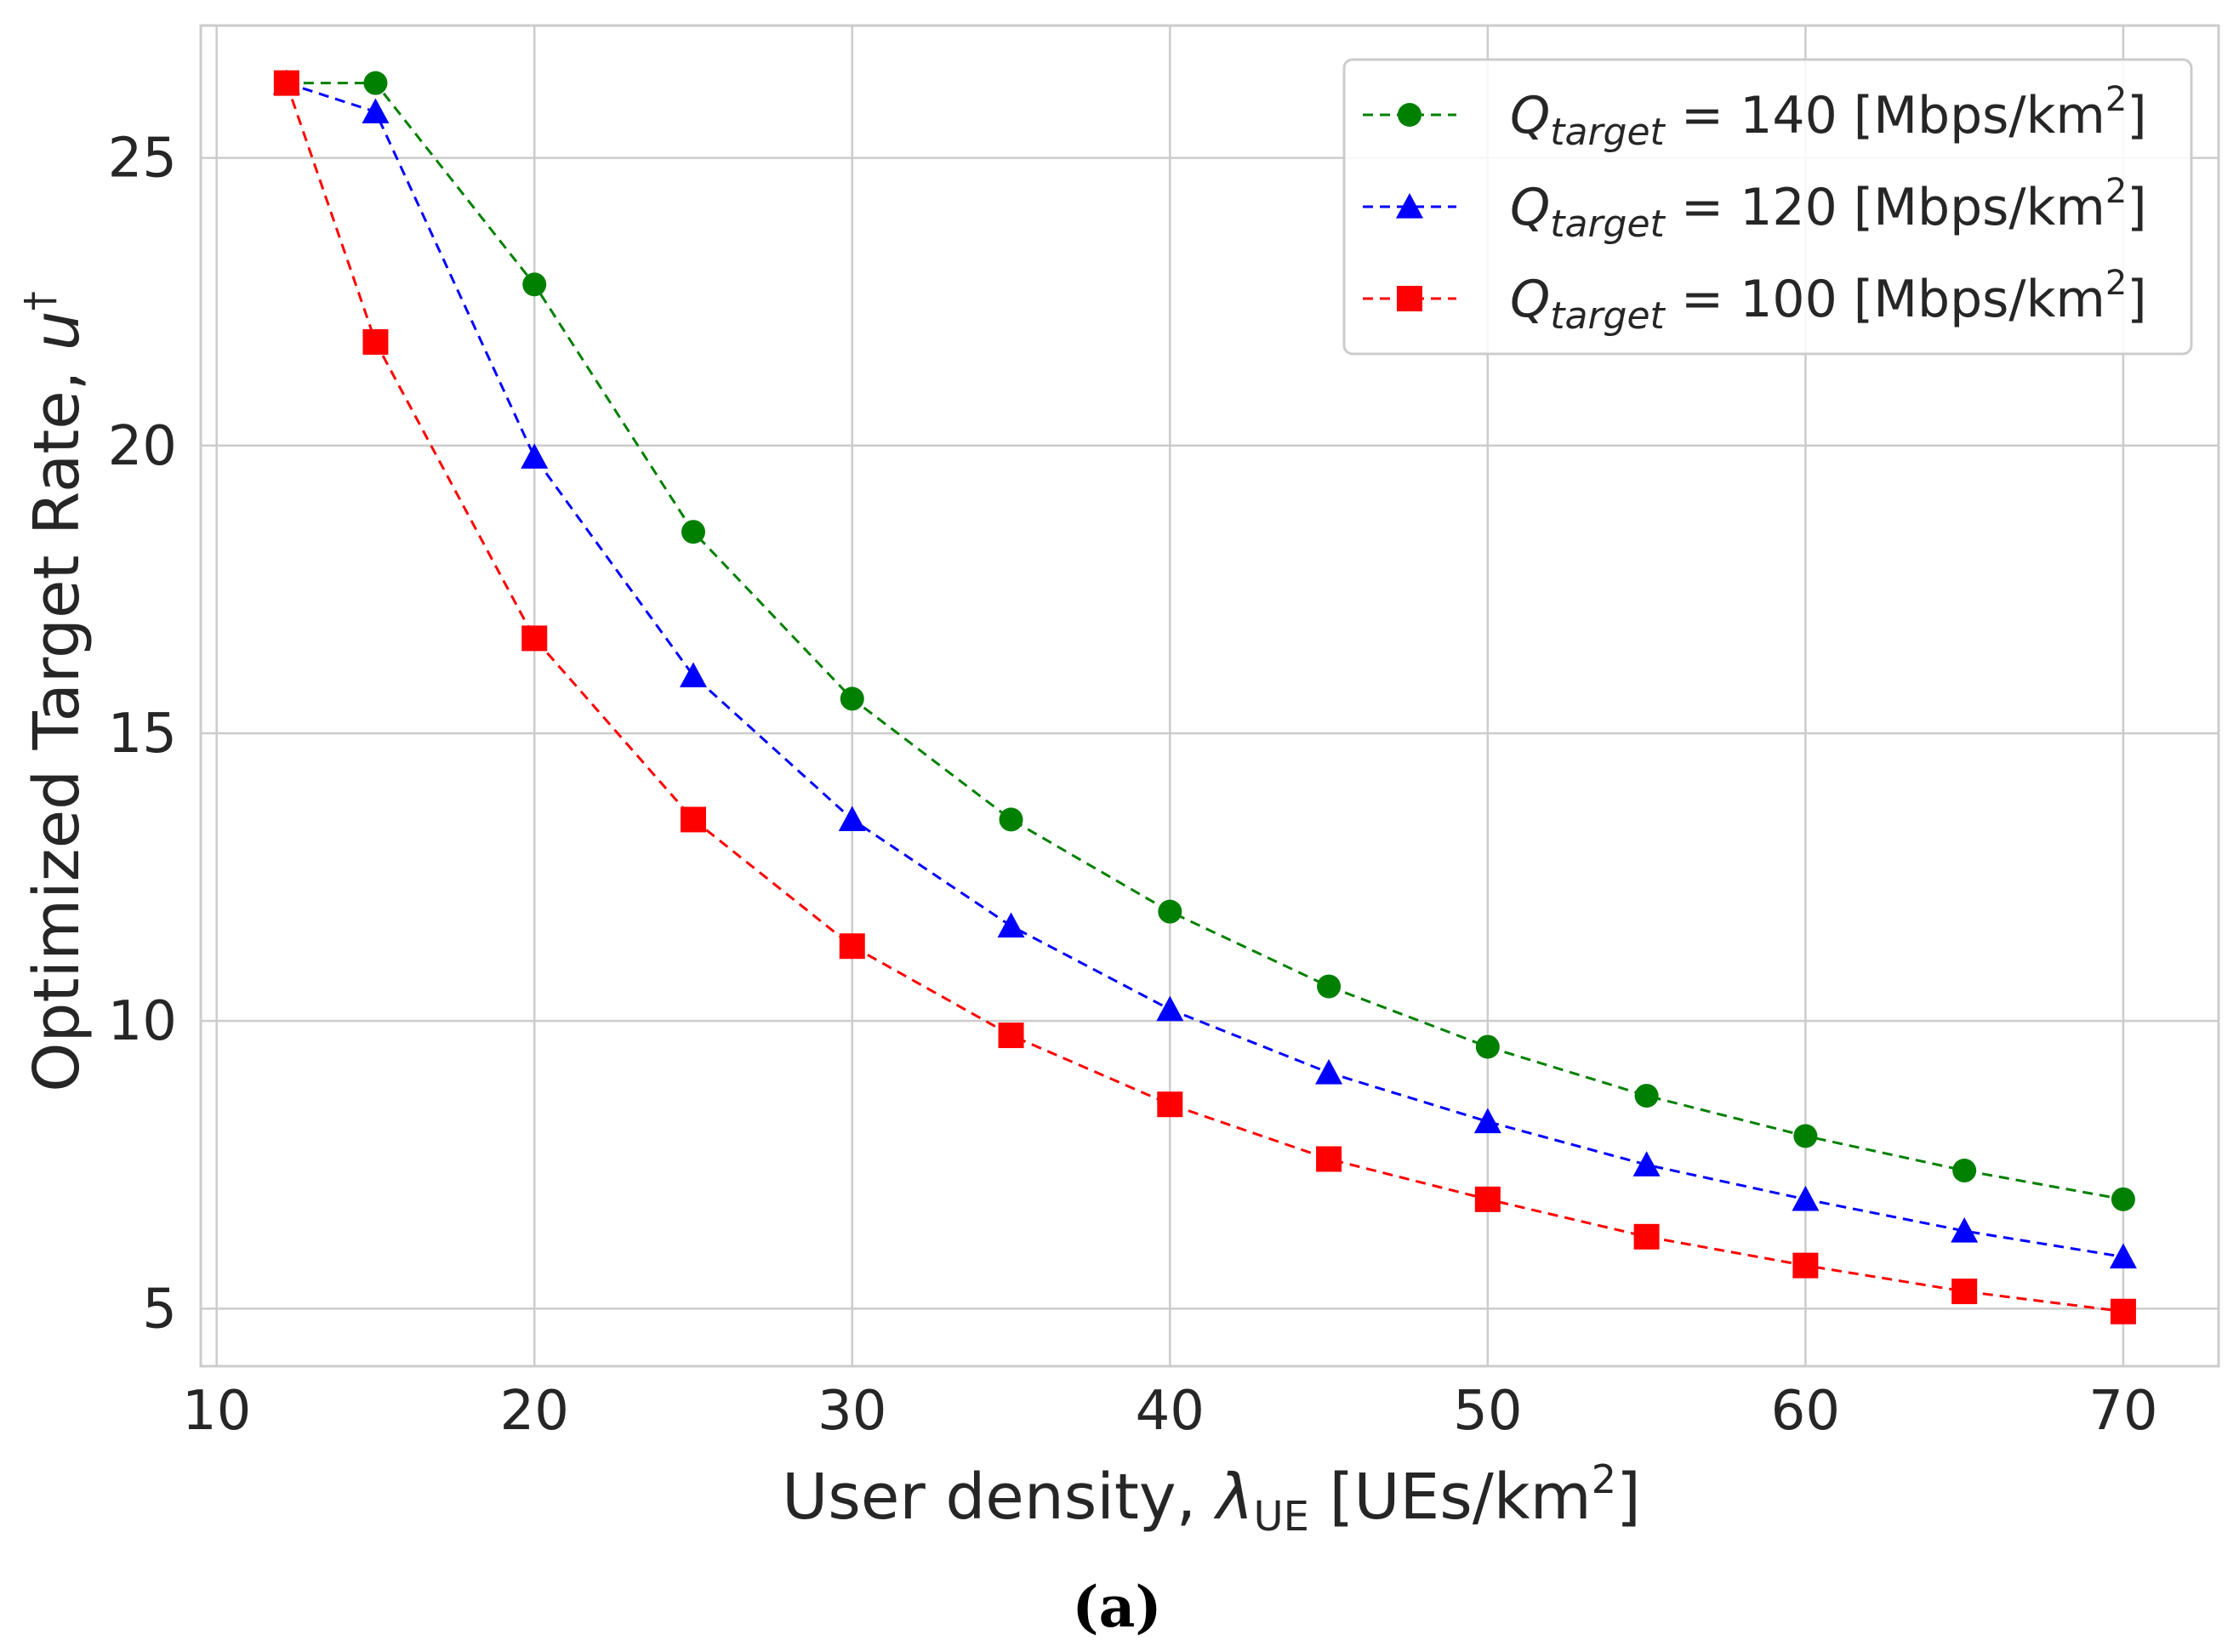 This screenshot has height=1652, width=2239. I want to click on x-axis-label: User density, λUE [UEs/km2], so click(1211, 1498).